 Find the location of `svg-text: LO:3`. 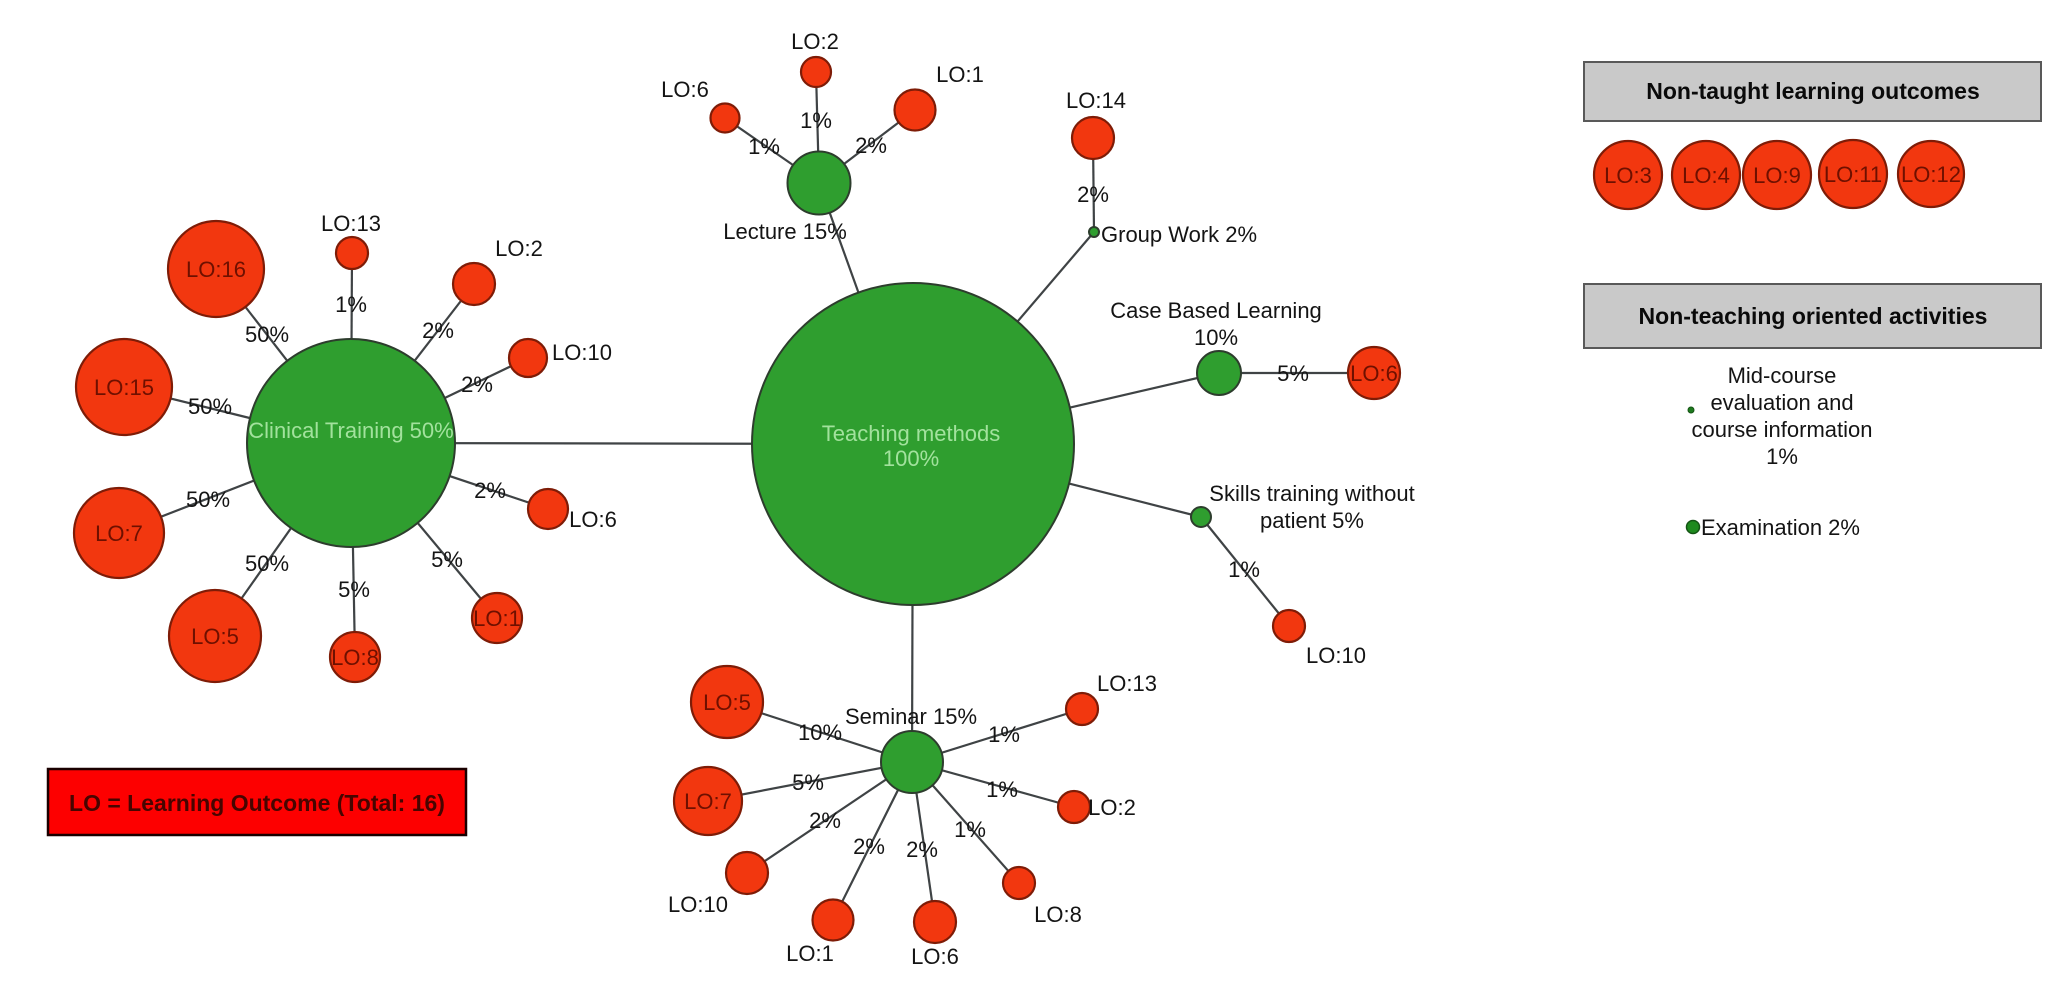

svg-text: LO:3 is located at coordinates (1628, 175).